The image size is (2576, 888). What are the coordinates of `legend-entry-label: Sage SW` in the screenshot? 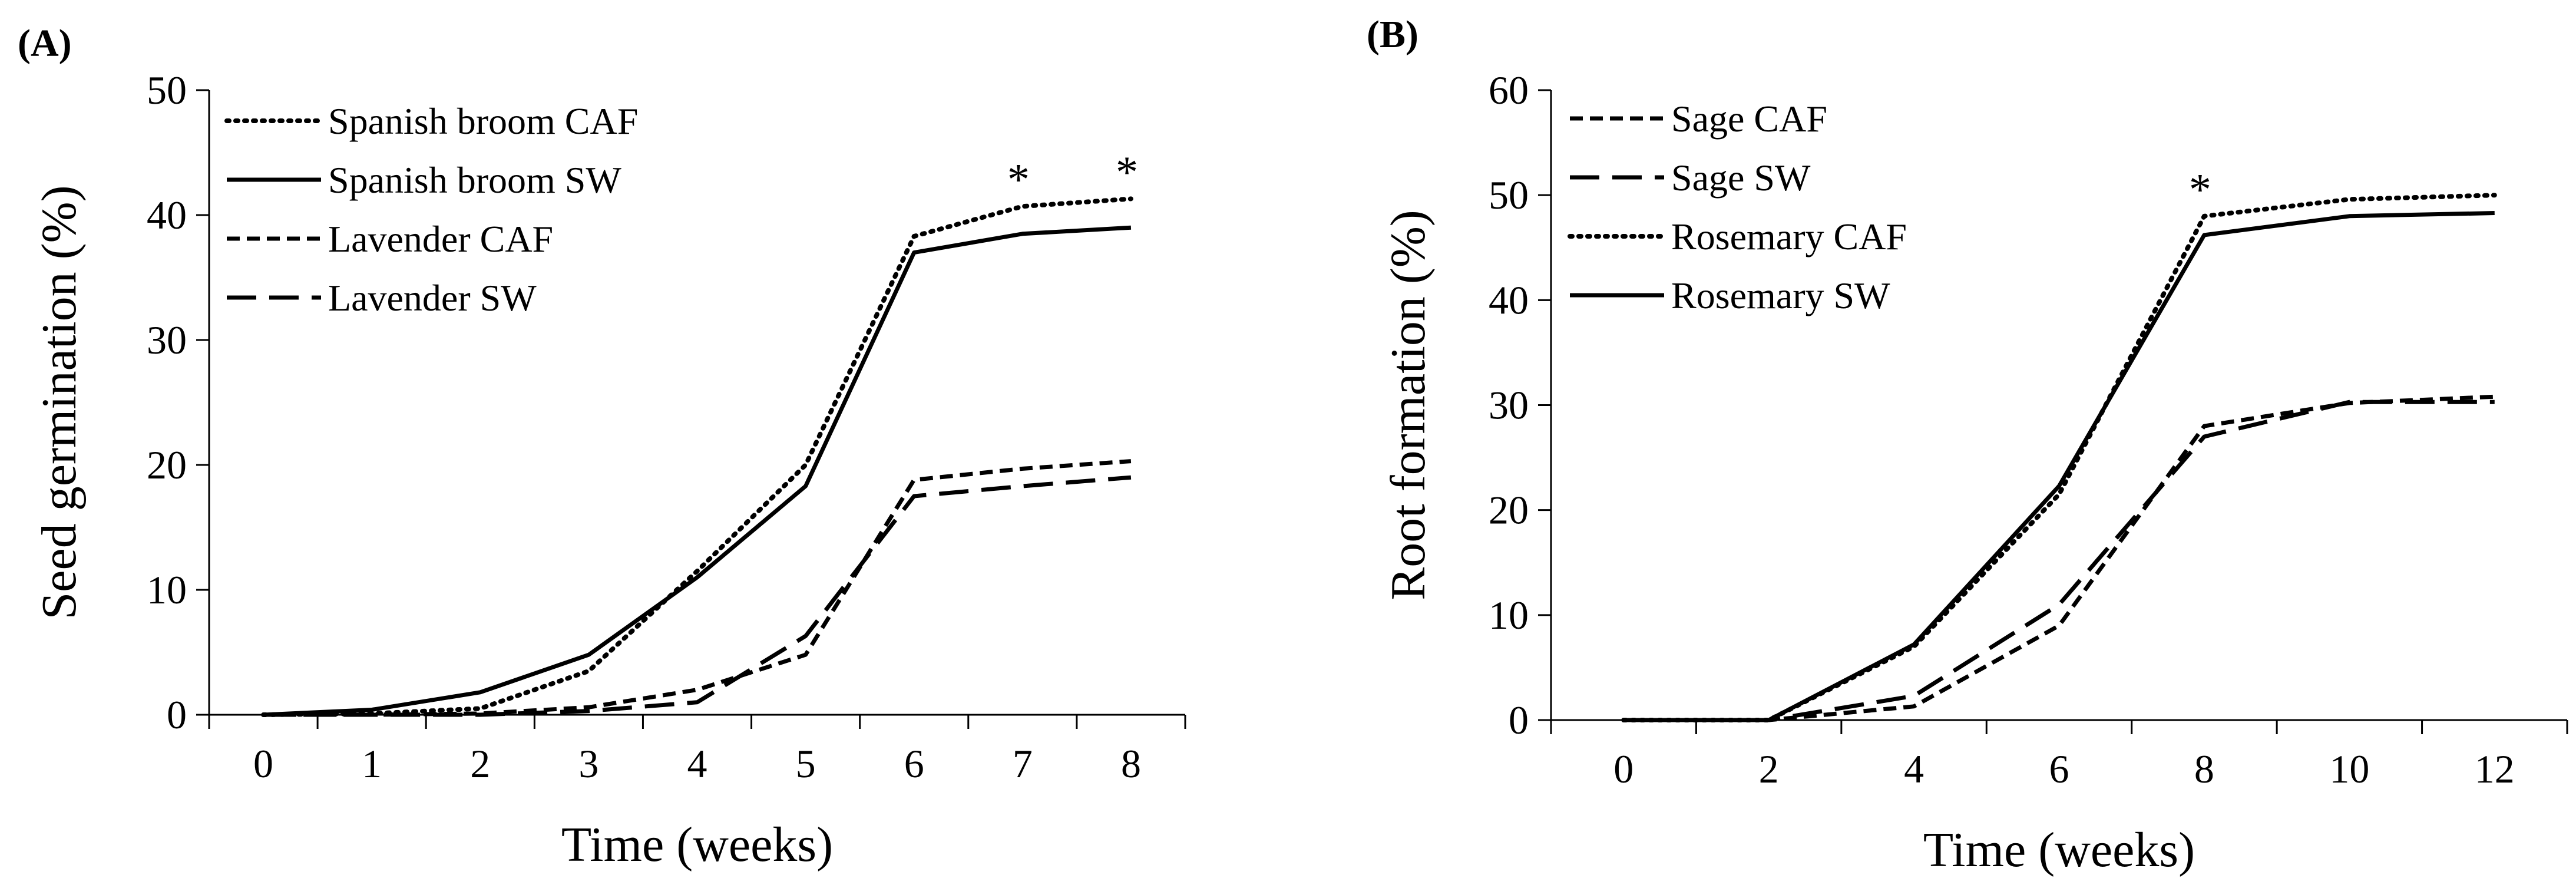 It's located at (1741, 178).